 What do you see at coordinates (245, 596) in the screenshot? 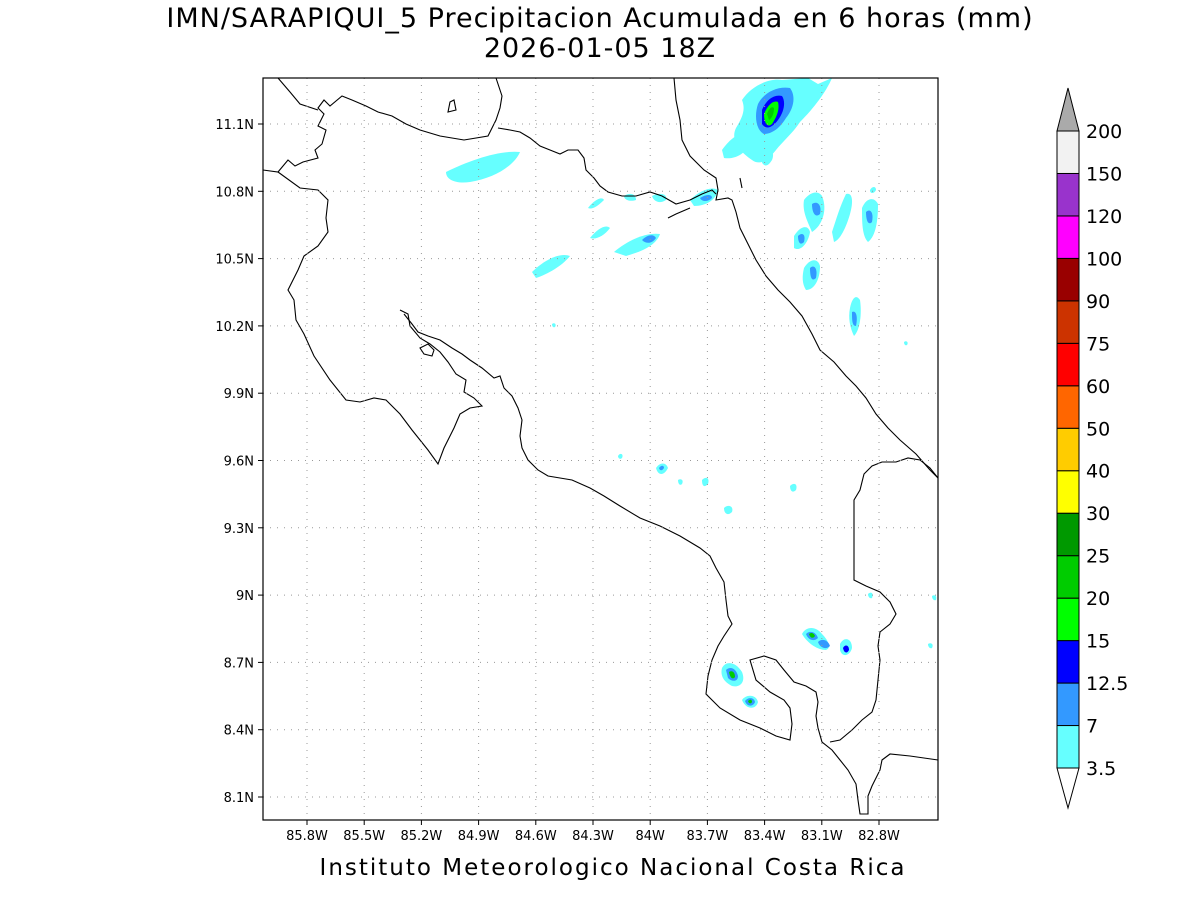
I see `y-tick-label: 9N` at bounding box center [245, 596].